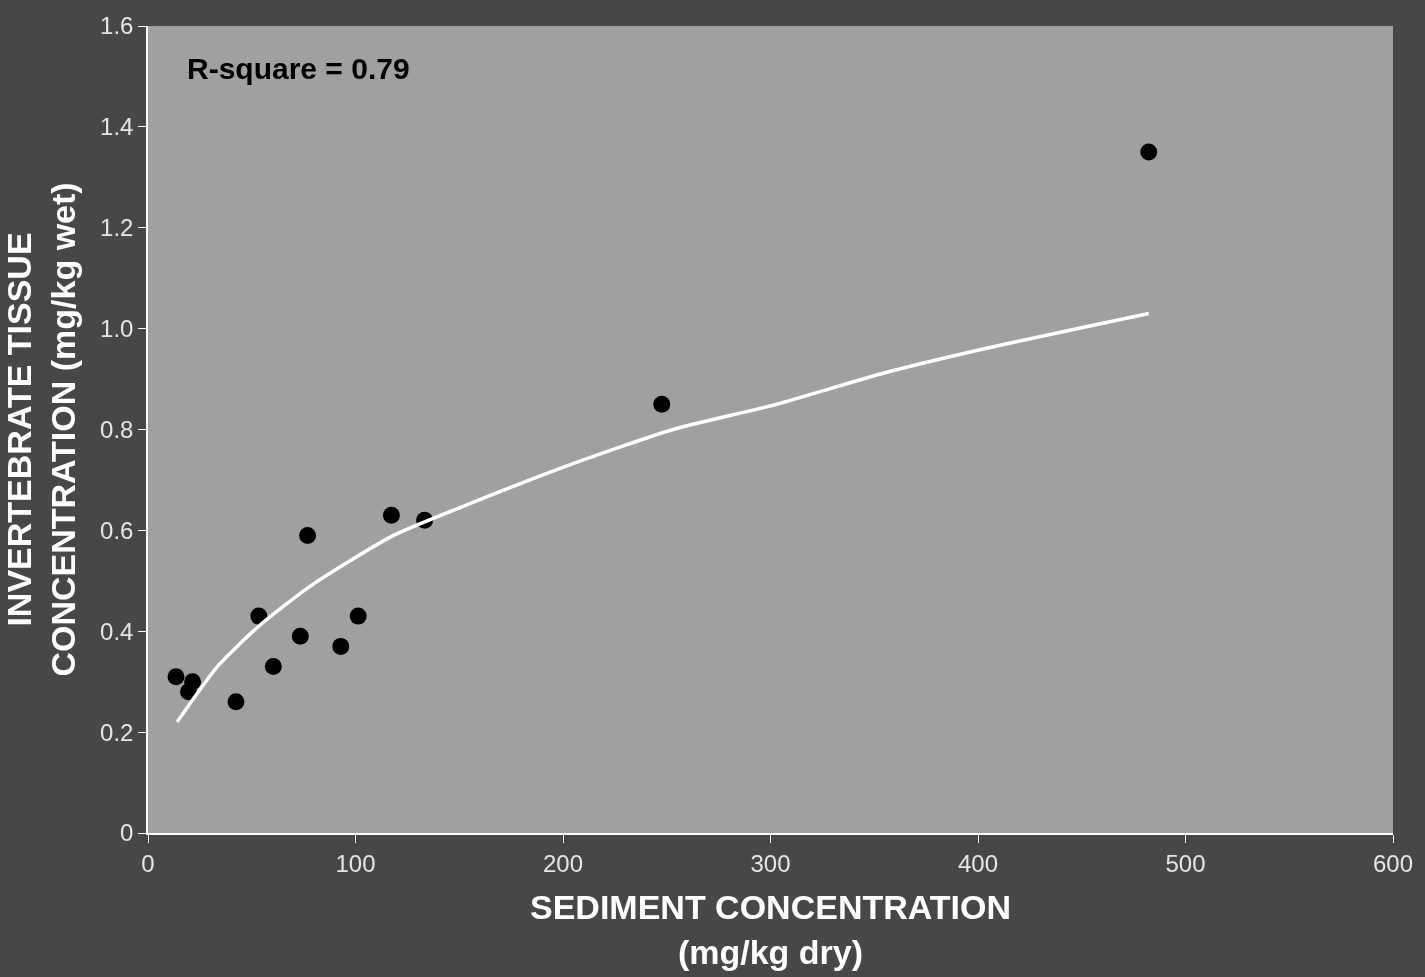 The width and height of the screenshot is (1425, 977). What do you see at coordinates (117, 631) in the screenshot?
I see `y-tick-label: 0.4` at bounding box center [117, 631].